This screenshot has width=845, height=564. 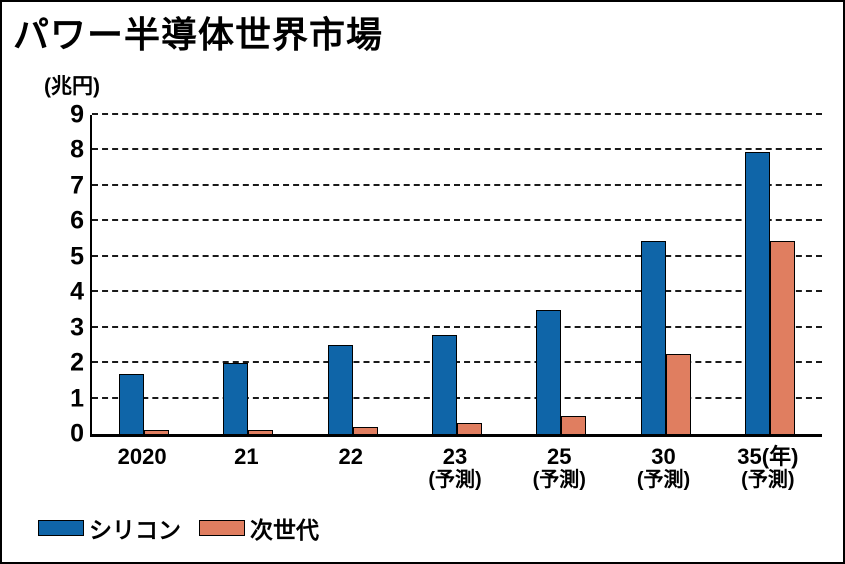 I want to click on legend-item-next-gen: 次世代, so click(x=259, y=528).